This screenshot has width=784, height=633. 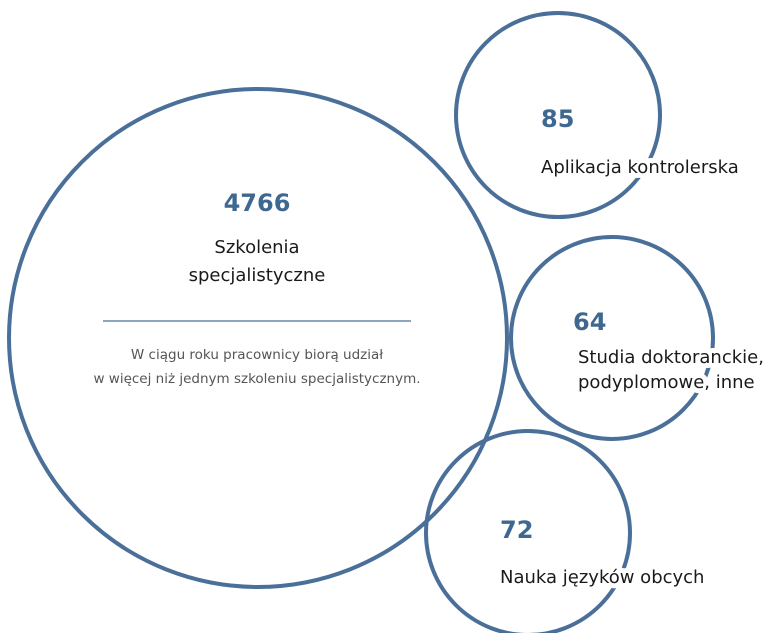 I want to click on item-label: Nauka języków obcych, so click(x=602, y=577).